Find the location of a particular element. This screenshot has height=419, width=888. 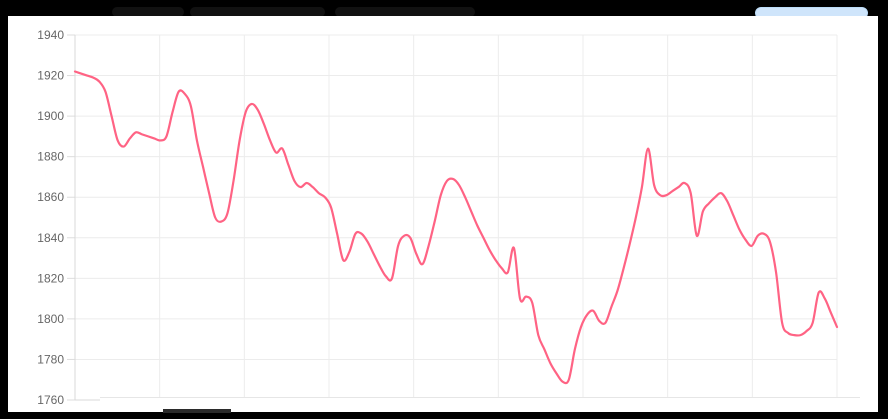

y-tick-label: 1940 is located at coordinates (50, 35).